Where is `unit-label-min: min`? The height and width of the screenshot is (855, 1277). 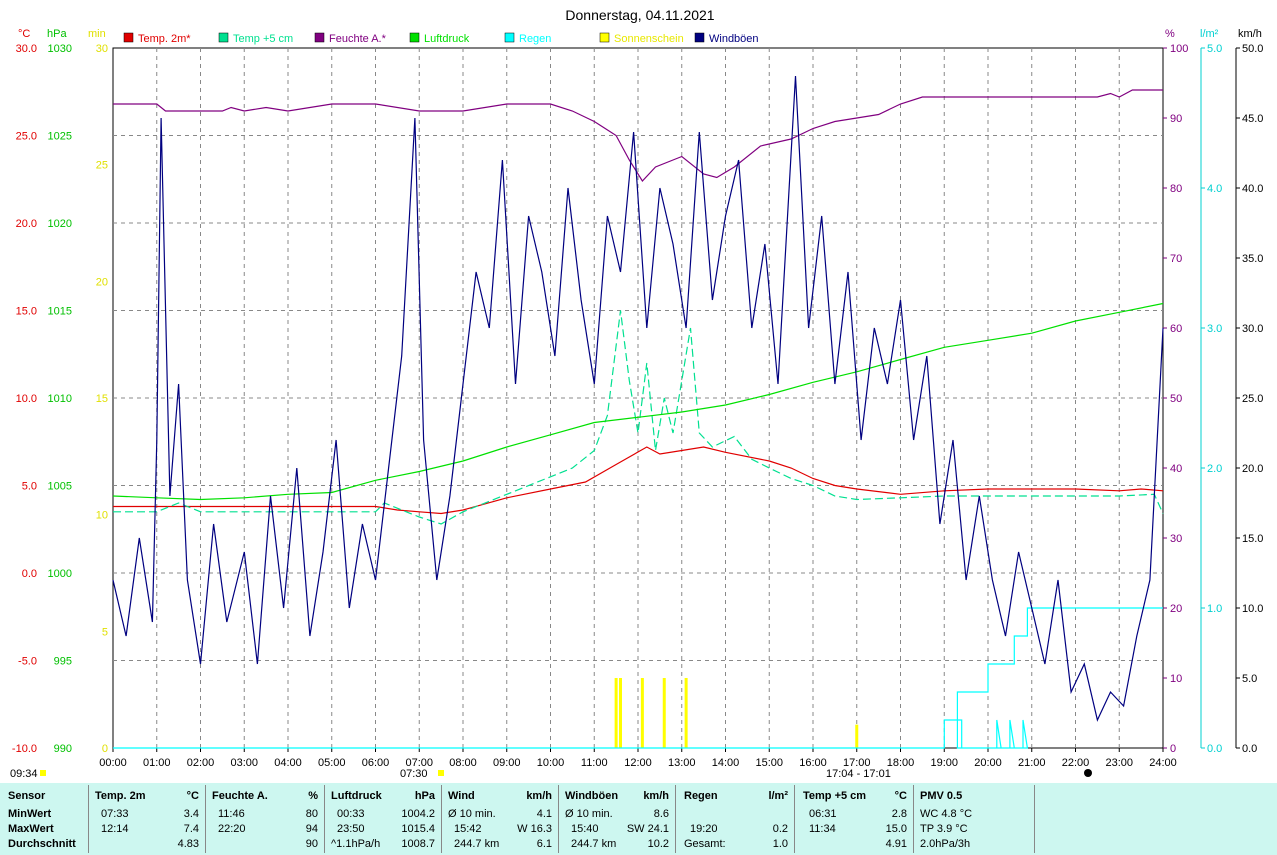
unit-label-min: min is located at coordinates (97, 34).